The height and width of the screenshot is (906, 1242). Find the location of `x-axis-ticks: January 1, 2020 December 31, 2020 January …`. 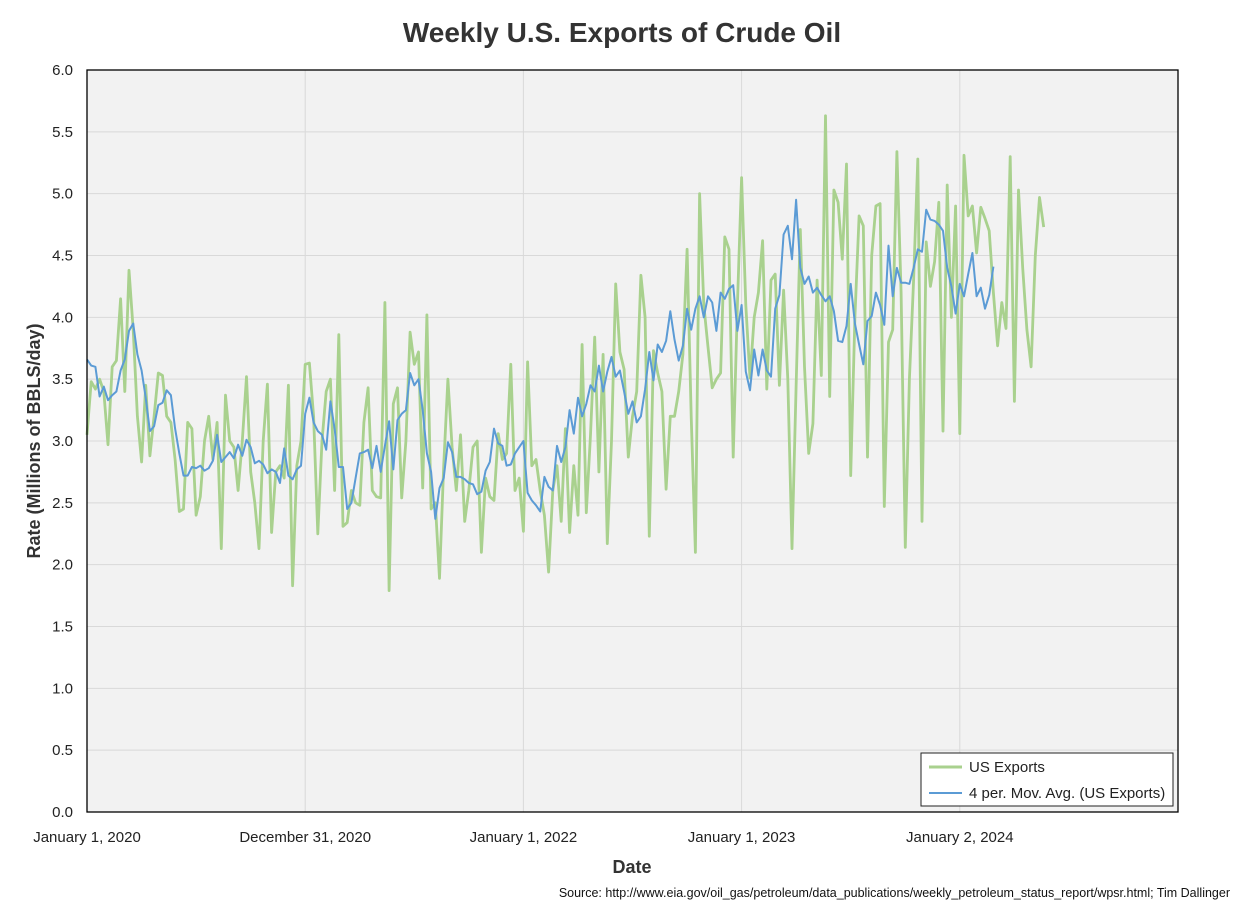

x-axis-ticks: January 1, 2020 December 31, 2020 January … is located at coordinates (523, 837).